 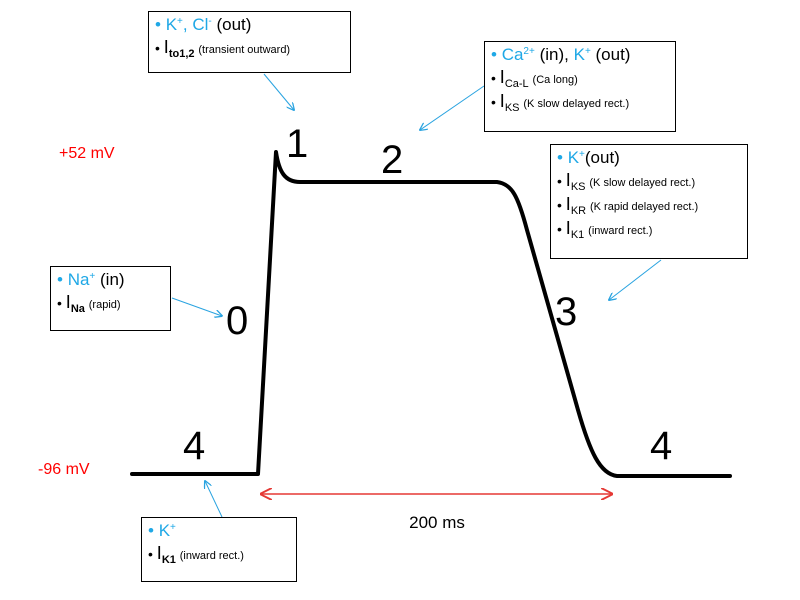 I want to click on current-description: (transient outward), so click(x=244, y=49).